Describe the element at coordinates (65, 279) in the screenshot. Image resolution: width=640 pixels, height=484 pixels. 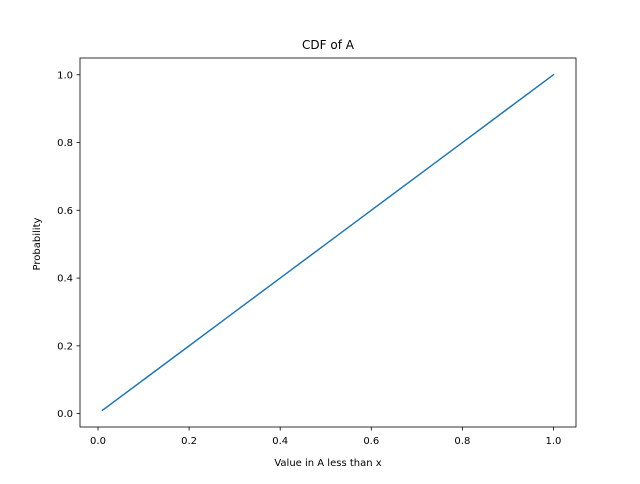
I see `y-tick-label: 0.4` at that location.